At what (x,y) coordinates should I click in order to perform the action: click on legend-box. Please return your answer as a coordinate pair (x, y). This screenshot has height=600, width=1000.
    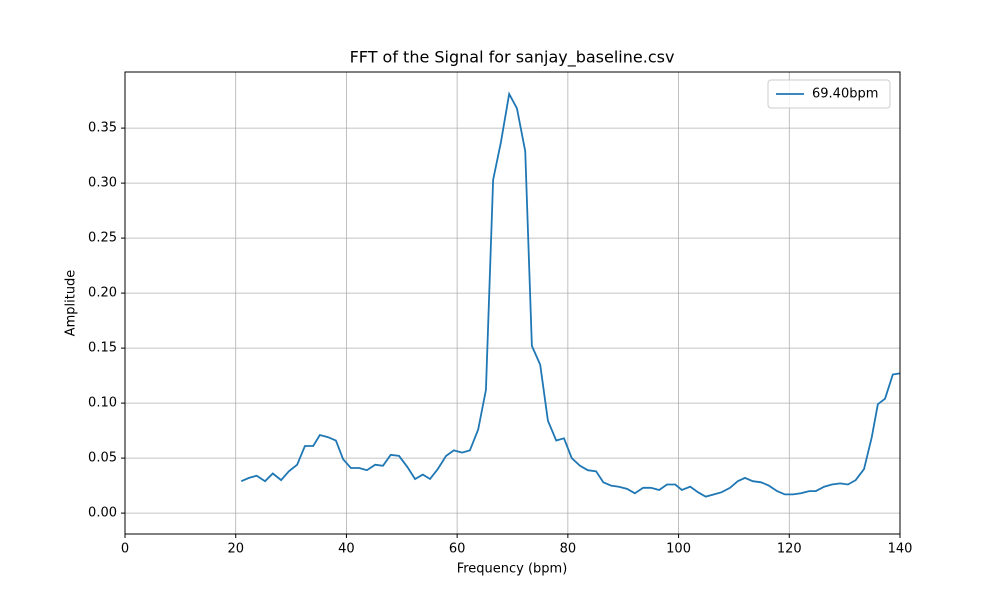
    Looking at the image, I should click on (829, 94).